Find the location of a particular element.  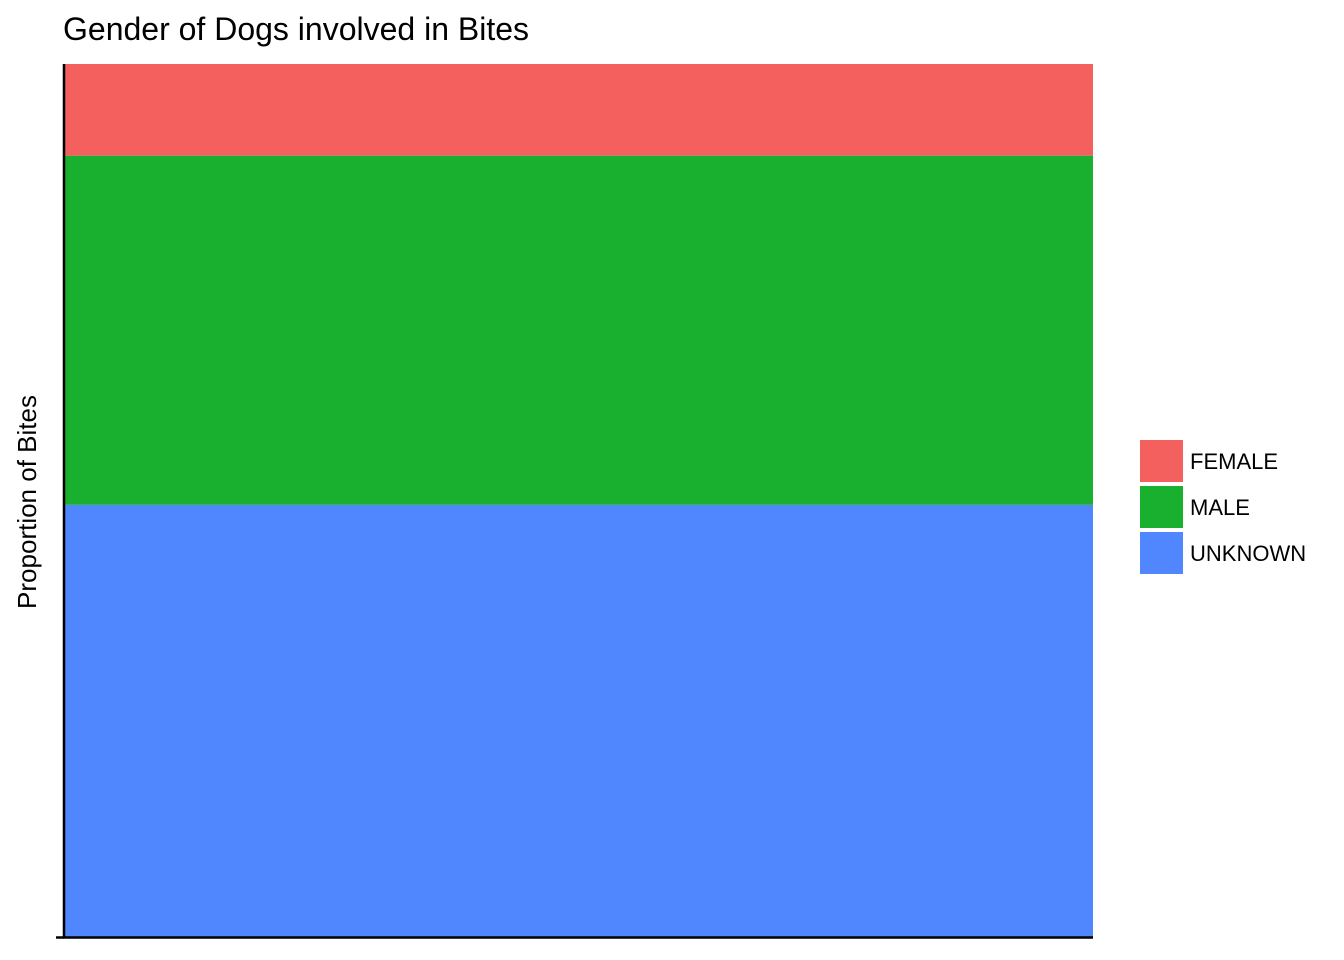

legend-key-female is located at coordinates (1161, 461).